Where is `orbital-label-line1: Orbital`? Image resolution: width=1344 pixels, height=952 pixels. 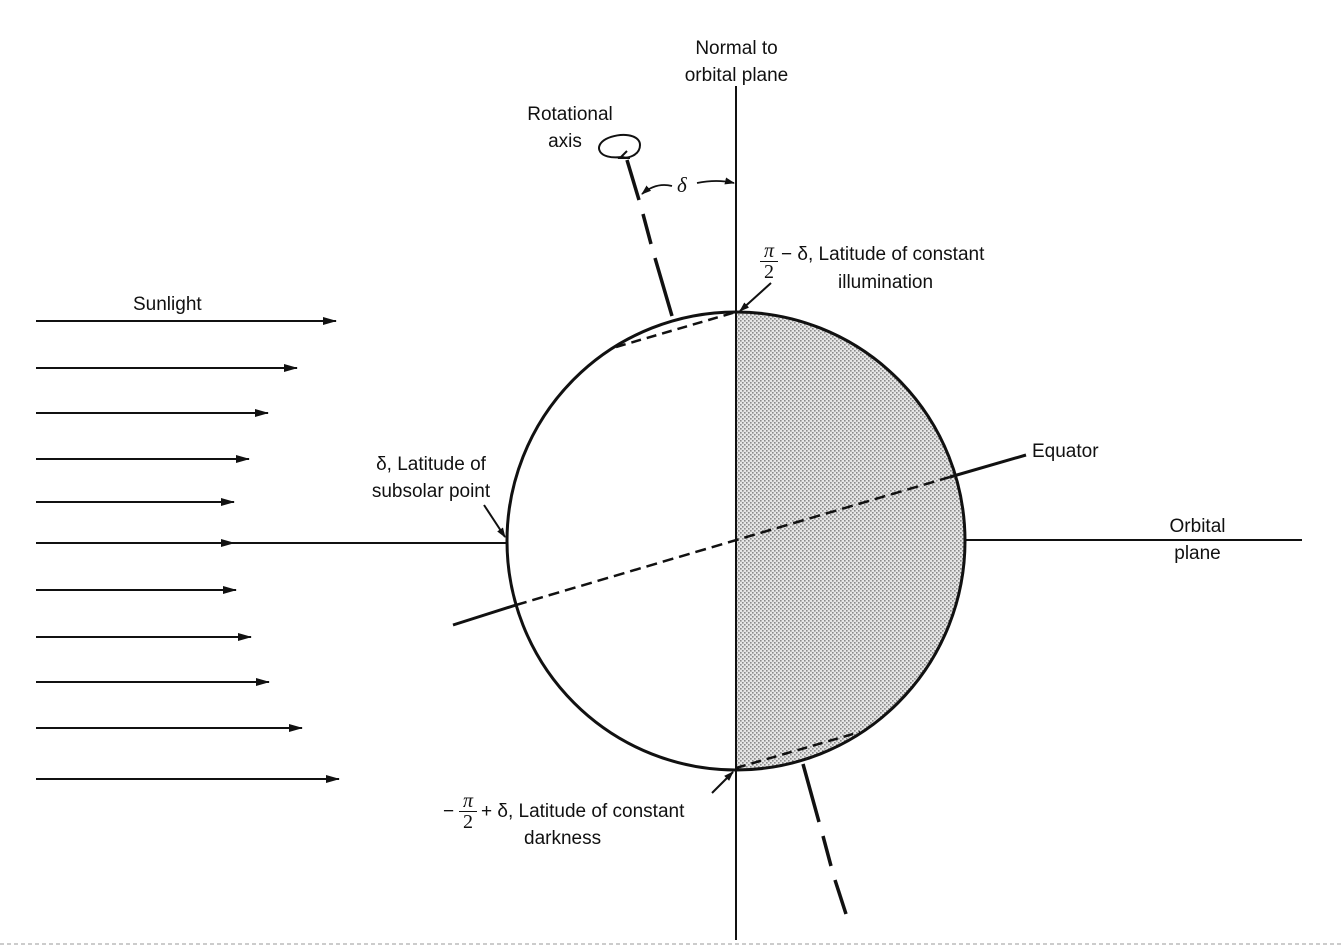 orbital-label-line1: Orbital is located at coordinates (1197, 526).